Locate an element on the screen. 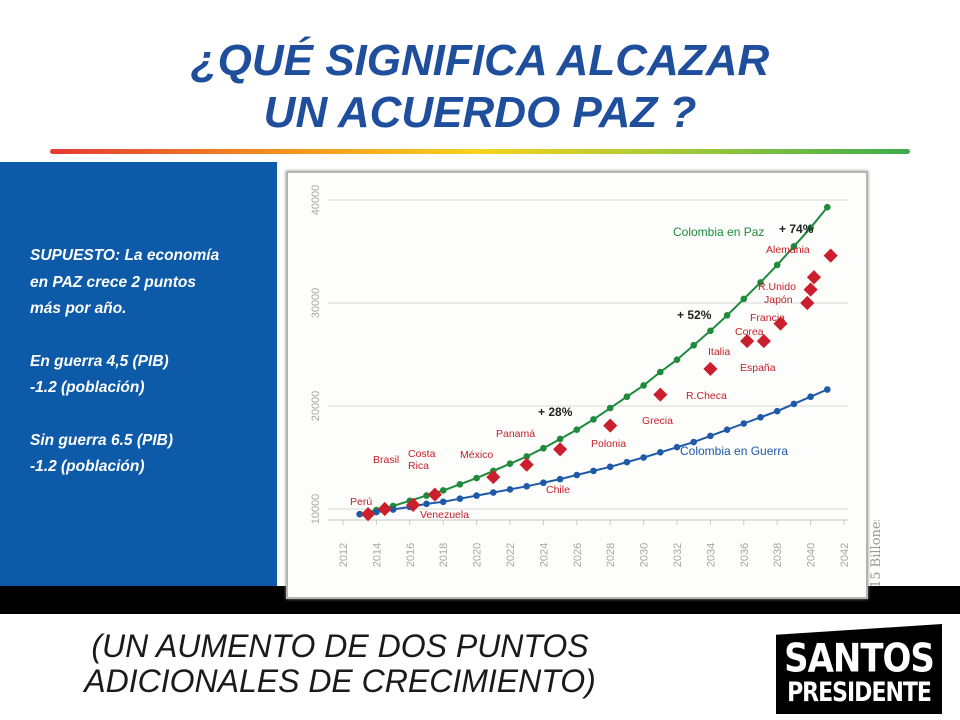  country-label: Francia is located at coordinates (767, 318).